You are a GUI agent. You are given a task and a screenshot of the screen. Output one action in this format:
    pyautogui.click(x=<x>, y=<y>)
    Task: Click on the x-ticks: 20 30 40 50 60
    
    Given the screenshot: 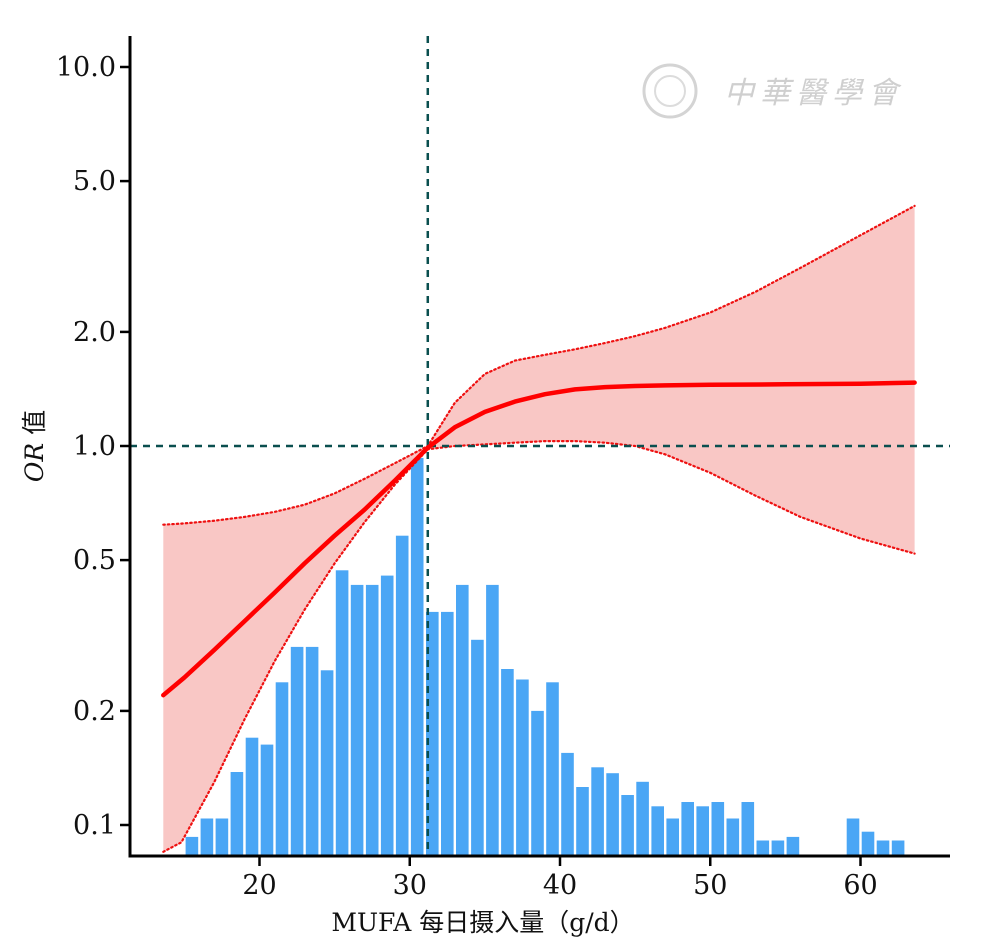 What is the action you would take?
    pyautogui.click(x=560, y=878)
    